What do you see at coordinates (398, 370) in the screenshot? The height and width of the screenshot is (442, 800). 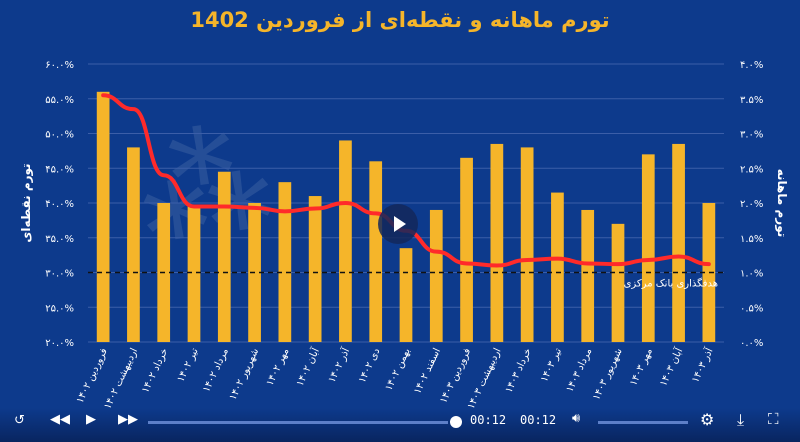 I see `category-label: بهمن ۱۴۰۲` at bounding box center [398, 370].